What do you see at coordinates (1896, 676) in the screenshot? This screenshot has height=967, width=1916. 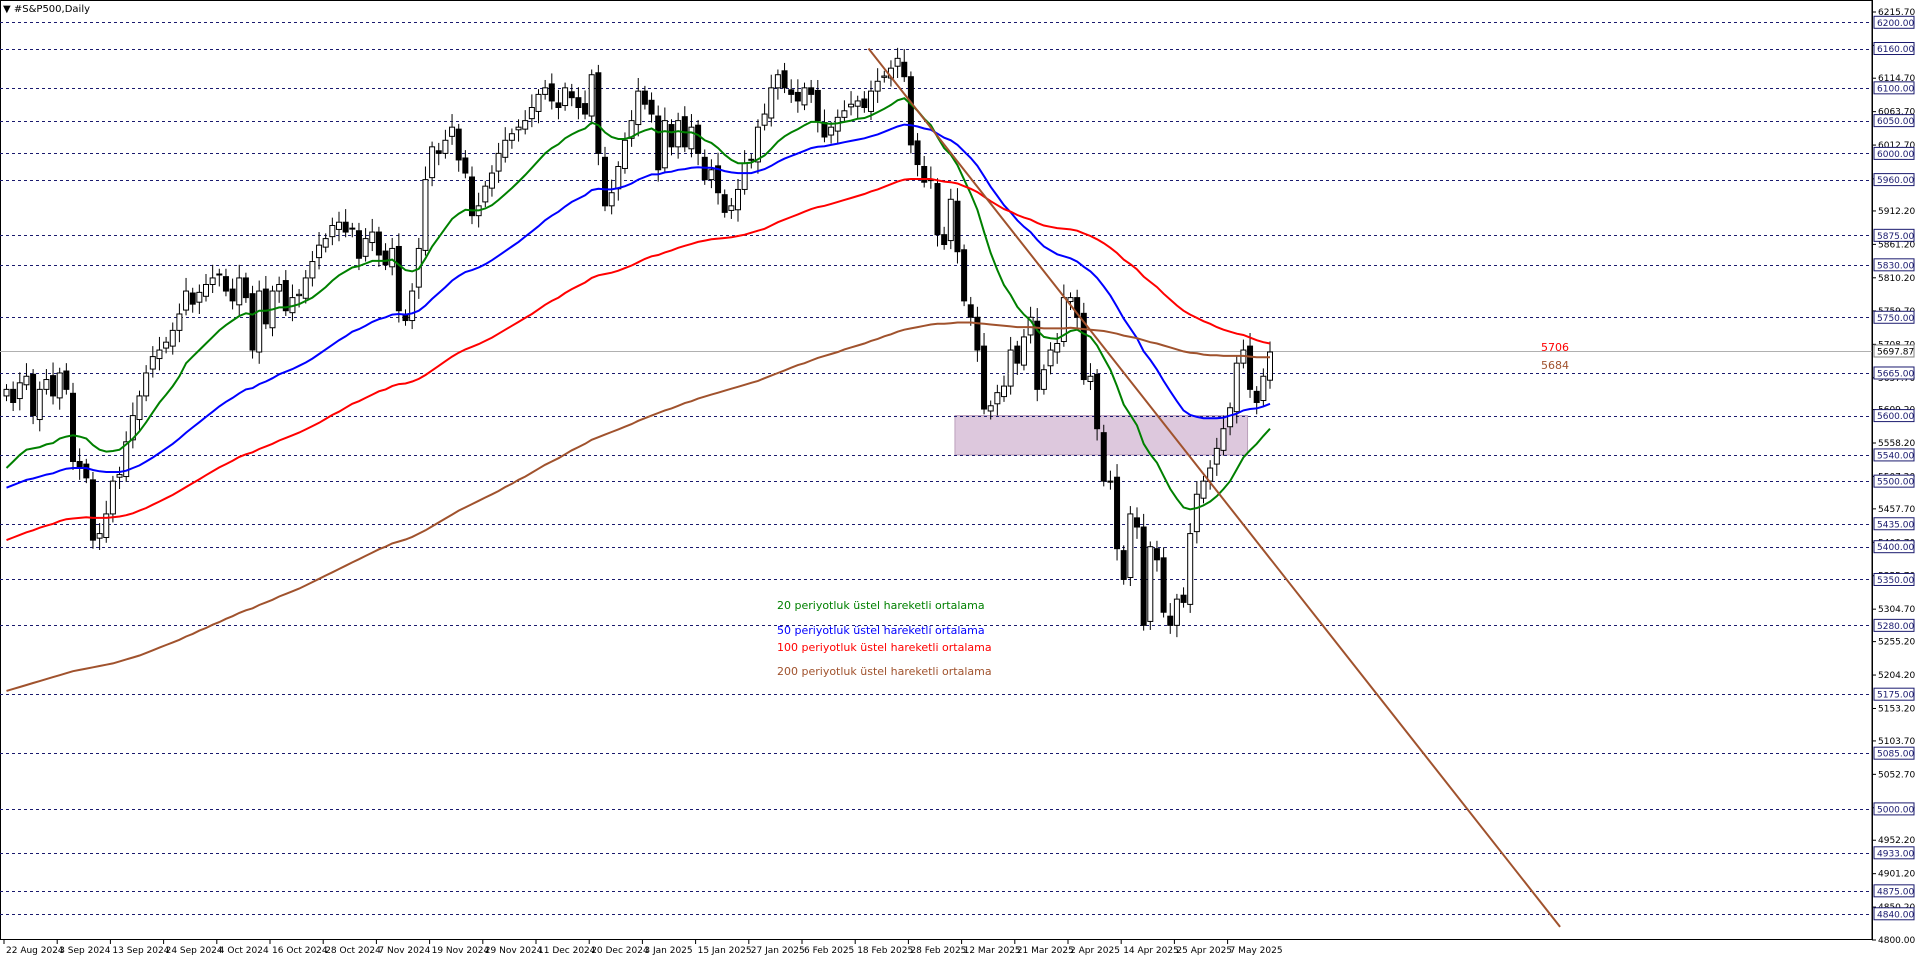 I see `price-tick-label: 5204.20` at bounding box center [1896, 676].